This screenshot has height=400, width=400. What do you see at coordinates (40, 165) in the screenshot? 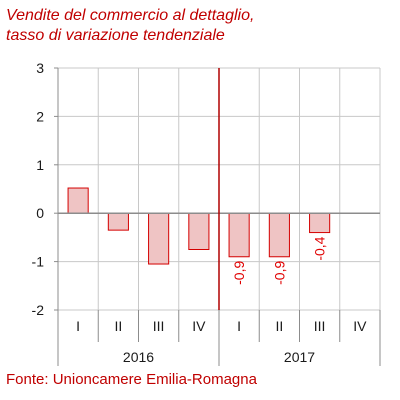
I see `y-tick-label: 1` at bounding box center [40, 165].